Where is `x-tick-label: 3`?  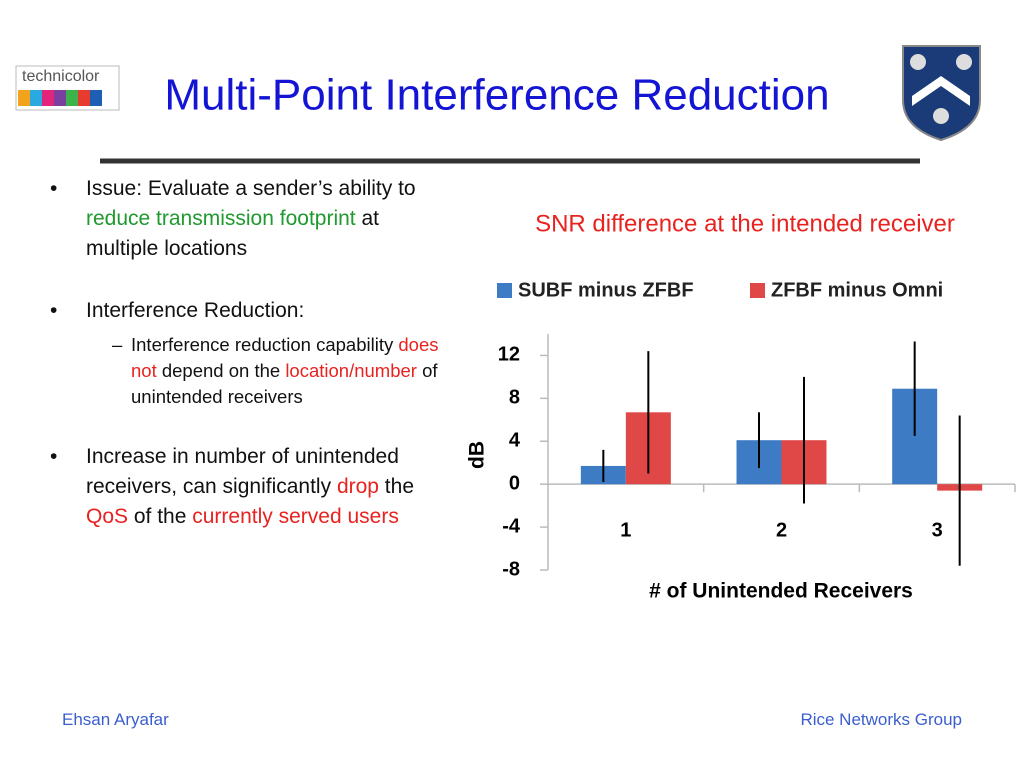 x-tick-label: 3 is located at coordinates (937, 530).